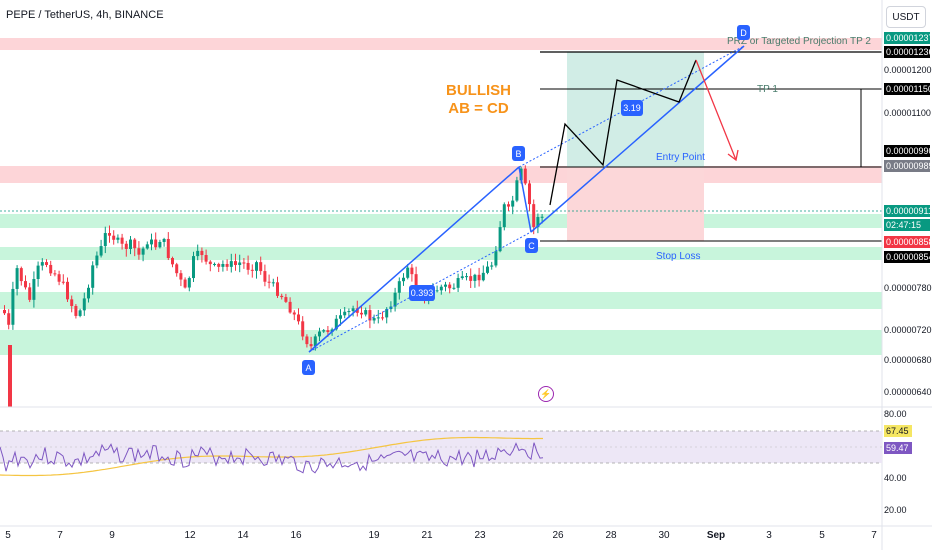  I want to click on bc-leg, so click(525, 199).